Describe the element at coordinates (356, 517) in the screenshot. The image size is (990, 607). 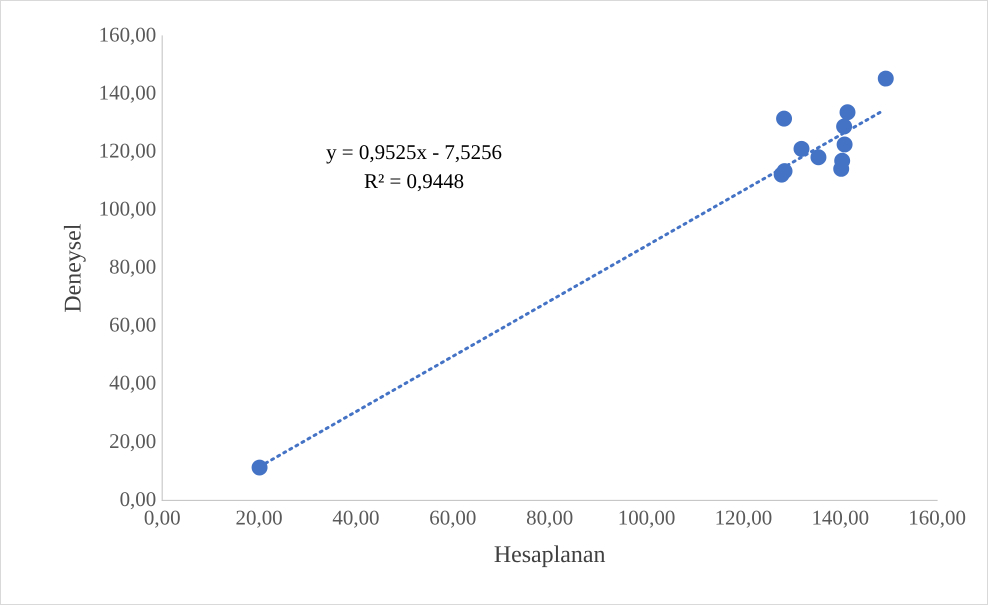
I see `x-tick-label: 40,00` at that location.